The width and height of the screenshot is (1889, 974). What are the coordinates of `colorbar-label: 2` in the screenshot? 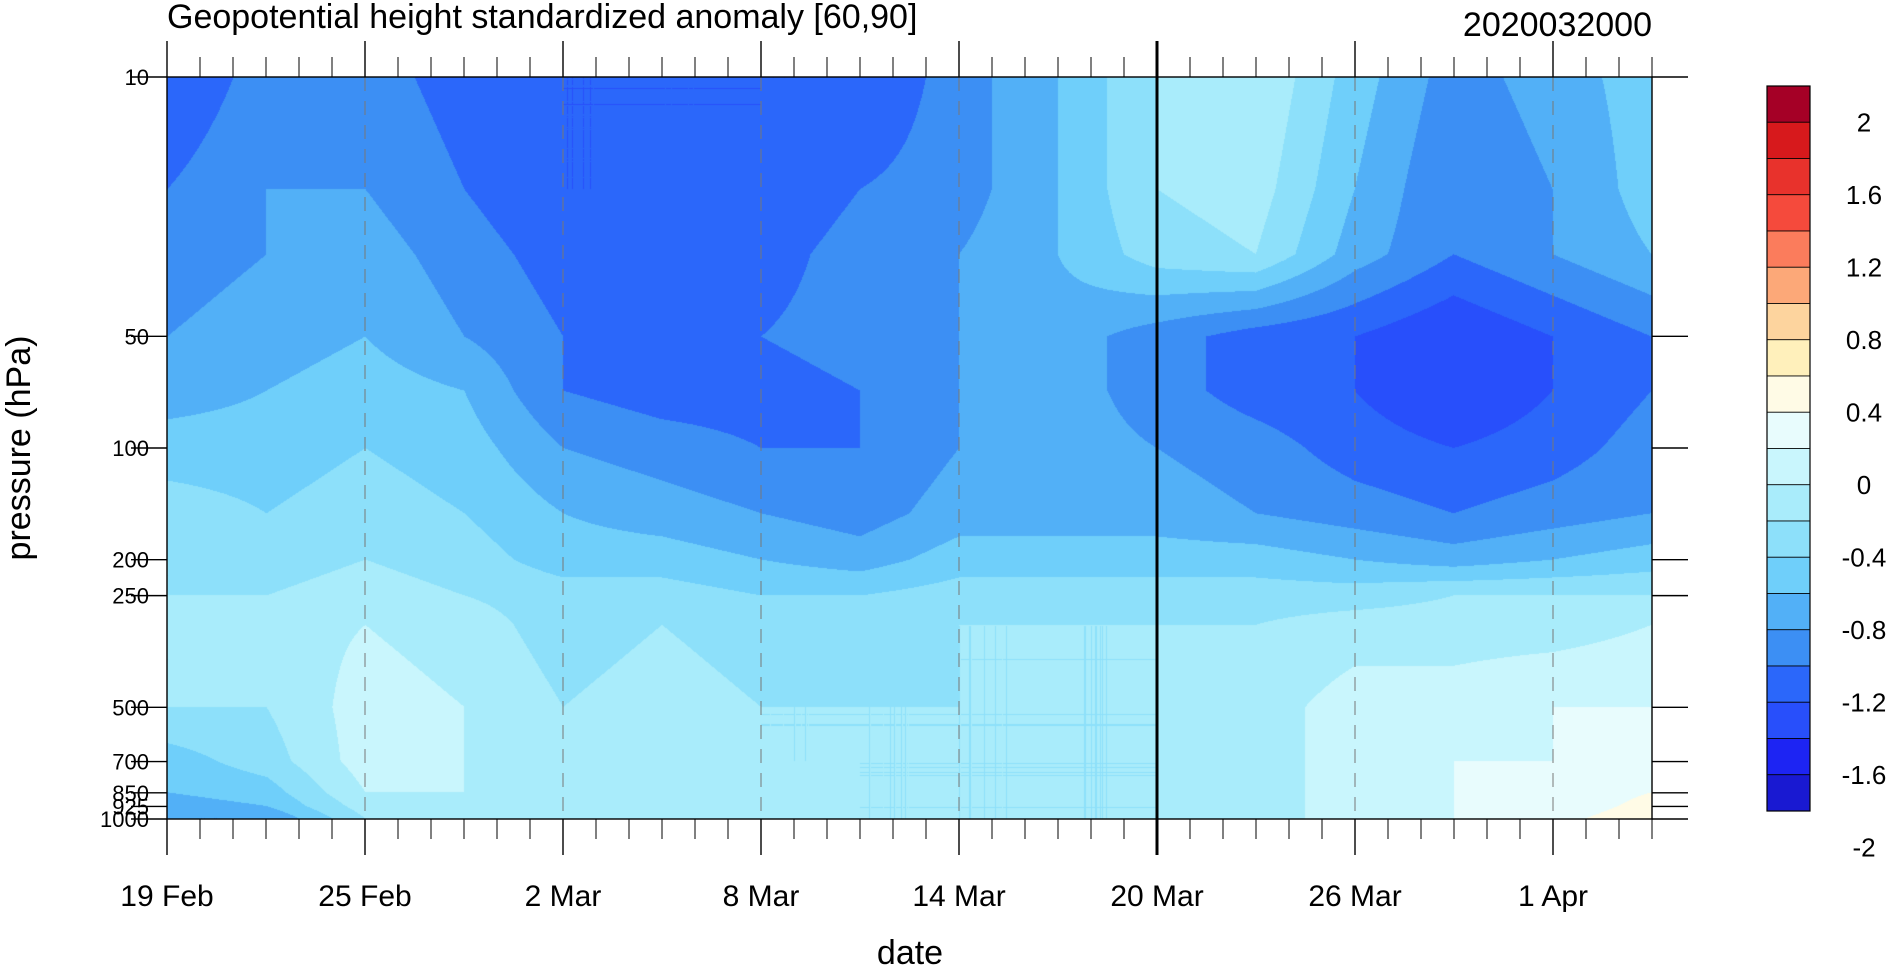 It's located at (1864, 122).